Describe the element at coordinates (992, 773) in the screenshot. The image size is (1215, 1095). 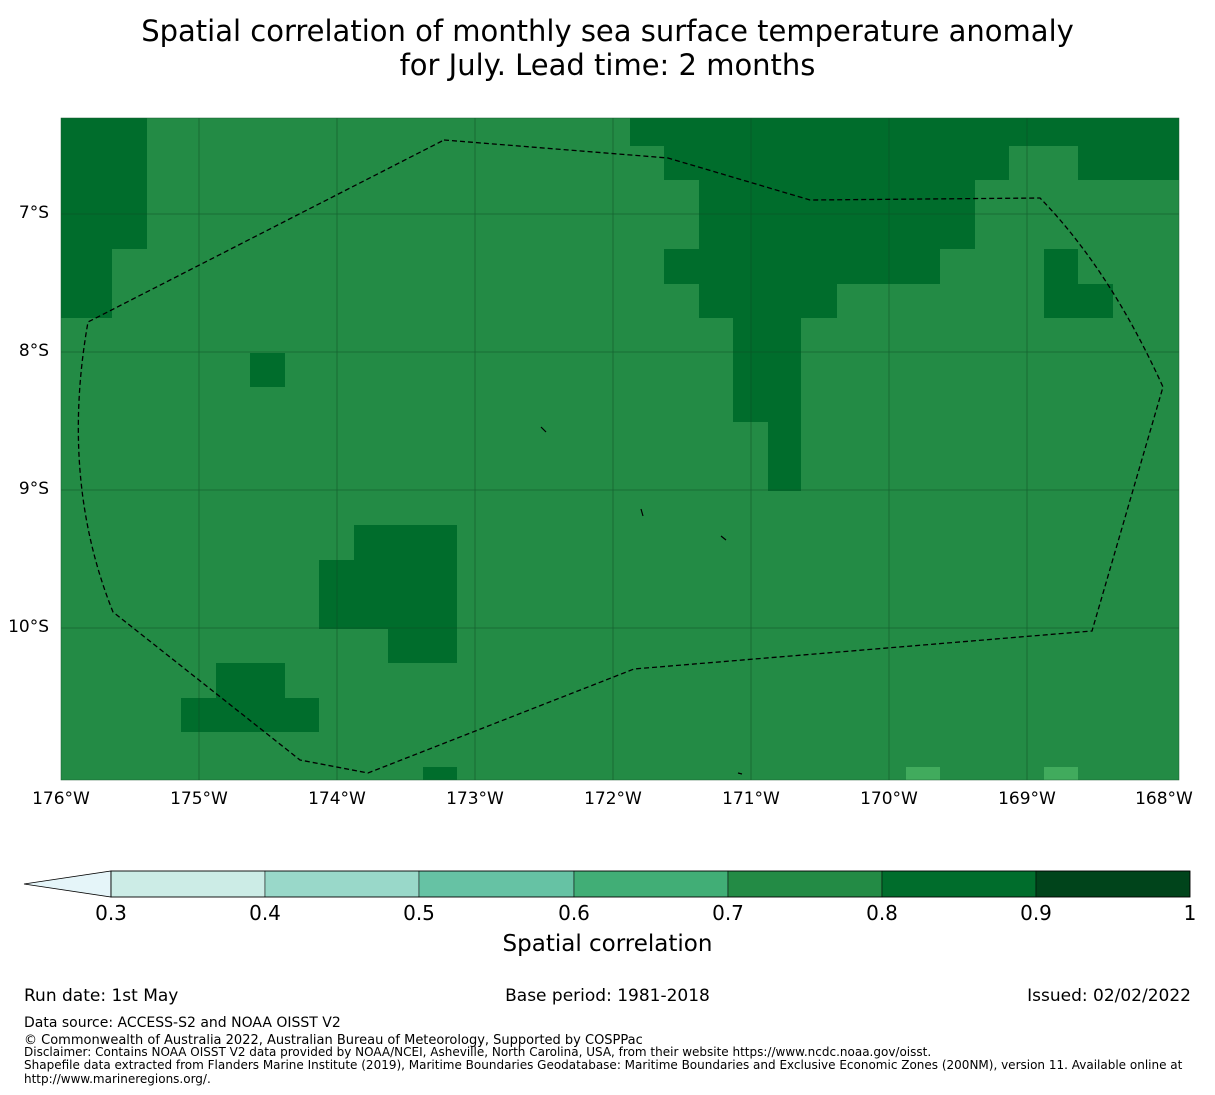
I see `lower-correlation-cells` at that location.